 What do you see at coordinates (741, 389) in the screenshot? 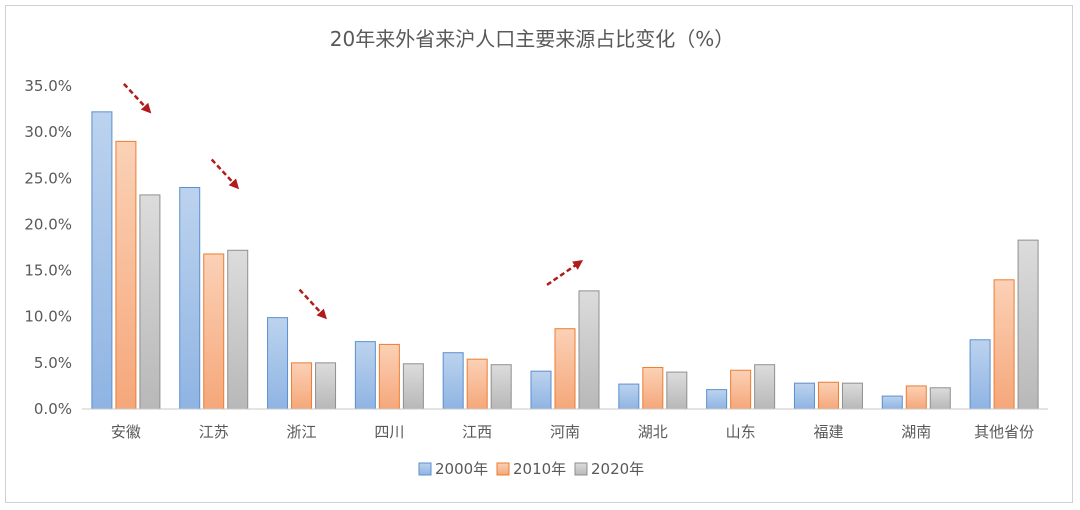
I see `bar-2010年-山东` at bounding box center [741, 389].